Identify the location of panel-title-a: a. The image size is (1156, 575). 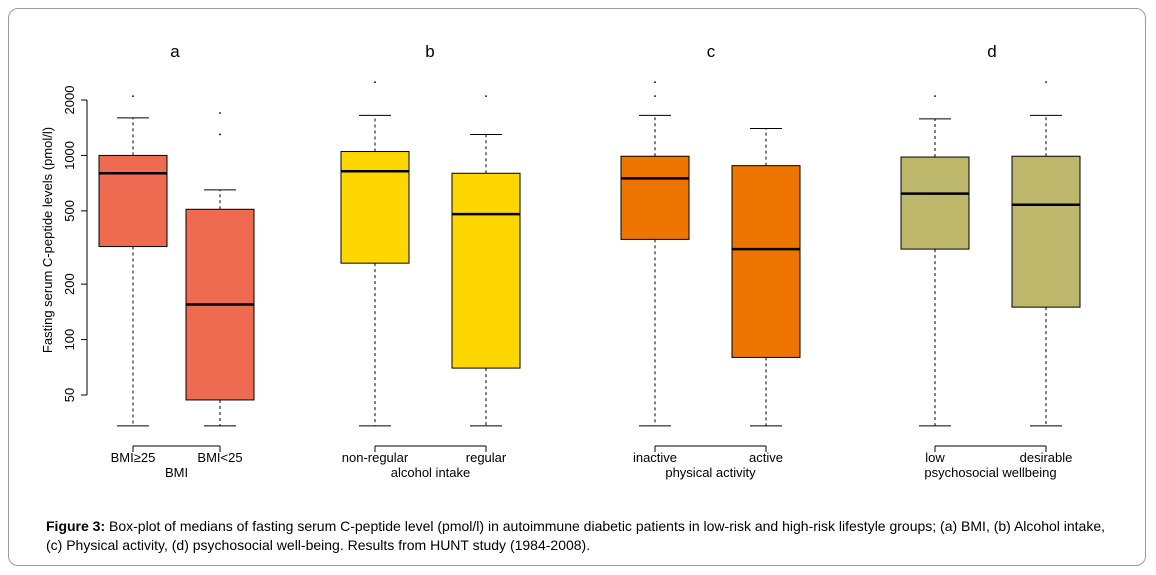
(175, 51).